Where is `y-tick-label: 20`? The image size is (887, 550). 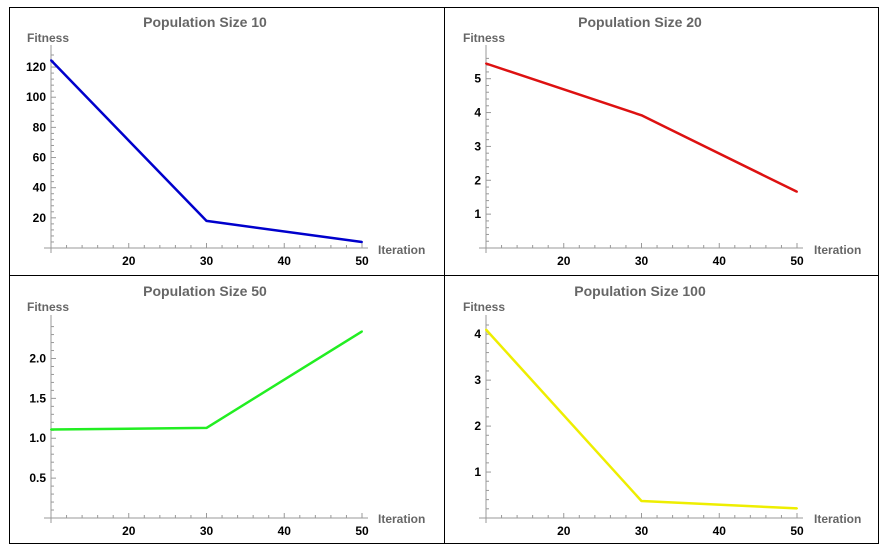
y-tick-label: 20 is located at coordinates (40, 218).